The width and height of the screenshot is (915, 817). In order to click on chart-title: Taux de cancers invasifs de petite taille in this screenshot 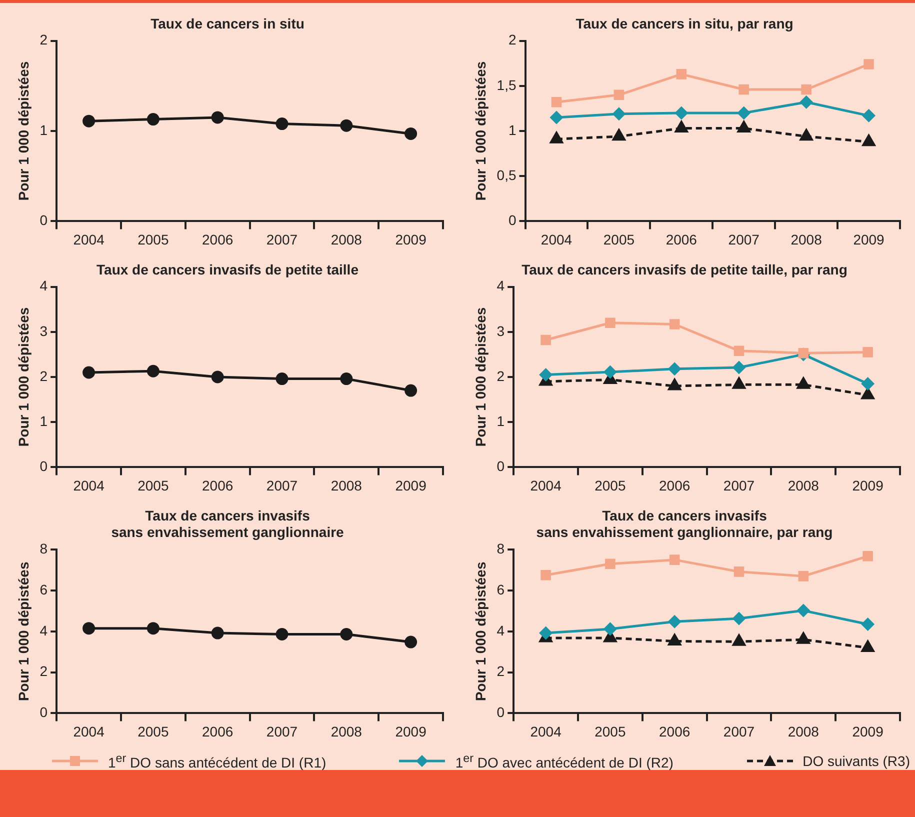, I will do `click(227, 269)`.